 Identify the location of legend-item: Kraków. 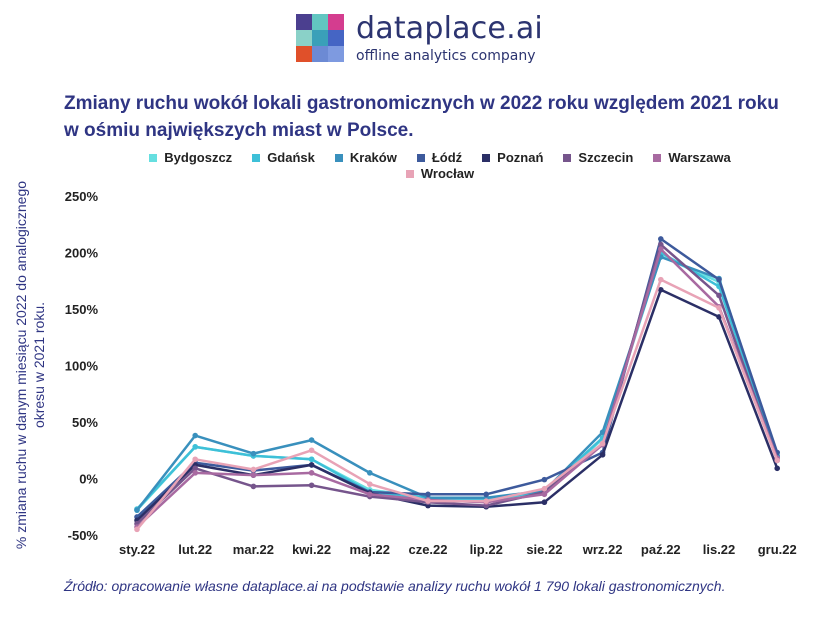
(365, 158).